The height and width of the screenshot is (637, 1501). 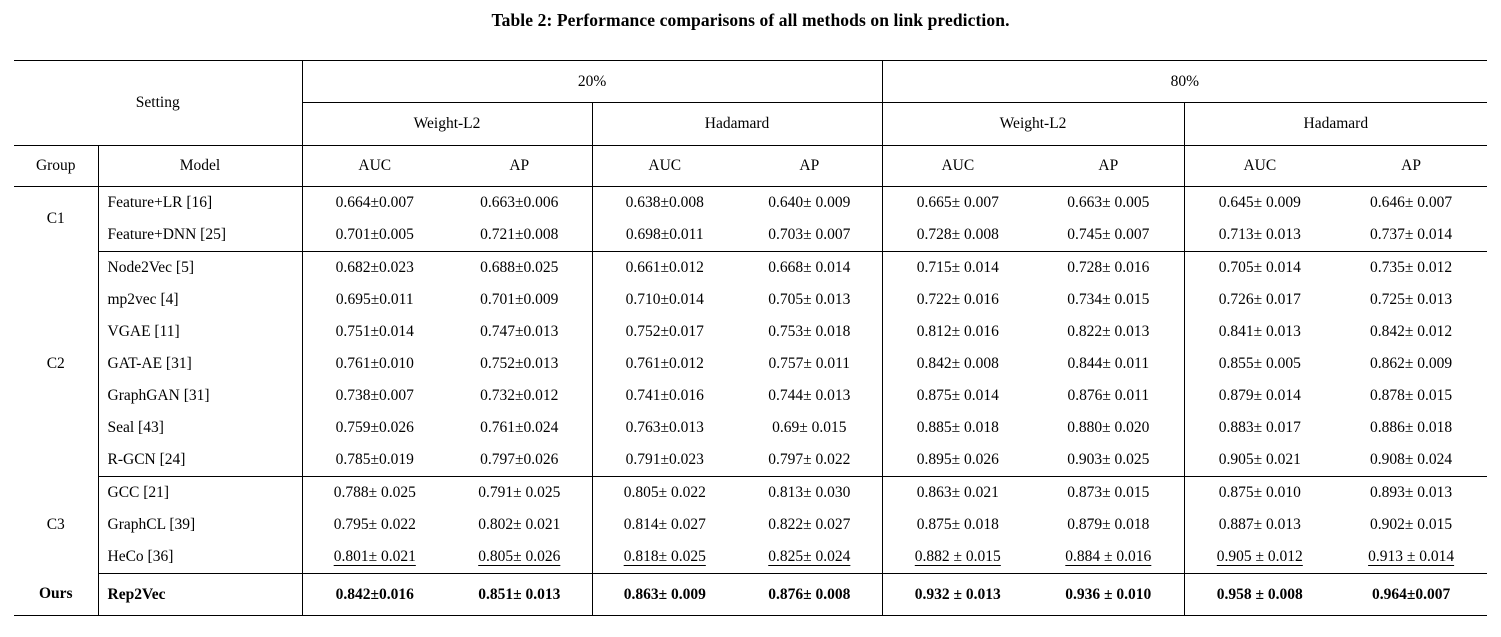 I want to click on metric-value: 0.825± 0.024, so click(x=810, y=557).